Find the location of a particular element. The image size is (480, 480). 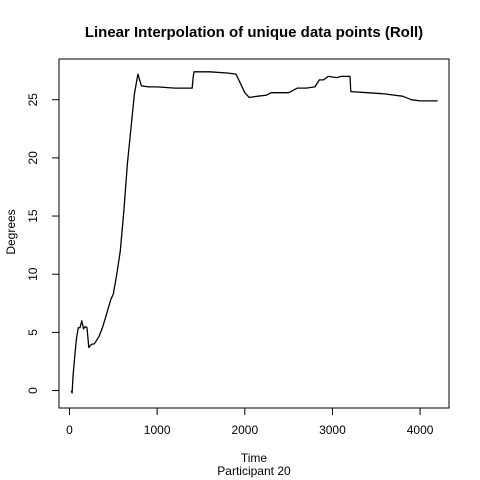

y-tick-label: 0 is located at coordinates (33, 390).